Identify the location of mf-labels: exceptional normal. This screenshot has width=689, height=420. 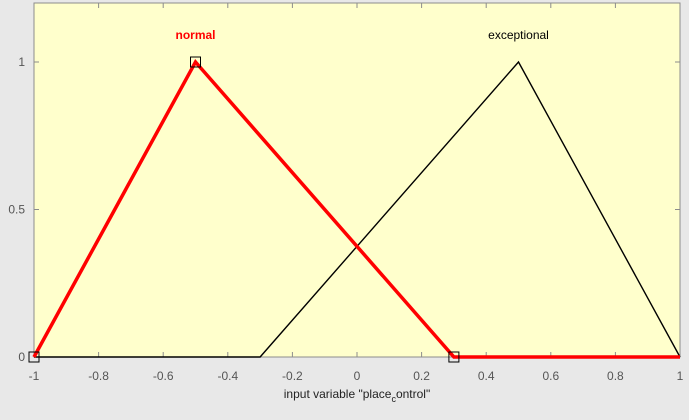
(361, 35).